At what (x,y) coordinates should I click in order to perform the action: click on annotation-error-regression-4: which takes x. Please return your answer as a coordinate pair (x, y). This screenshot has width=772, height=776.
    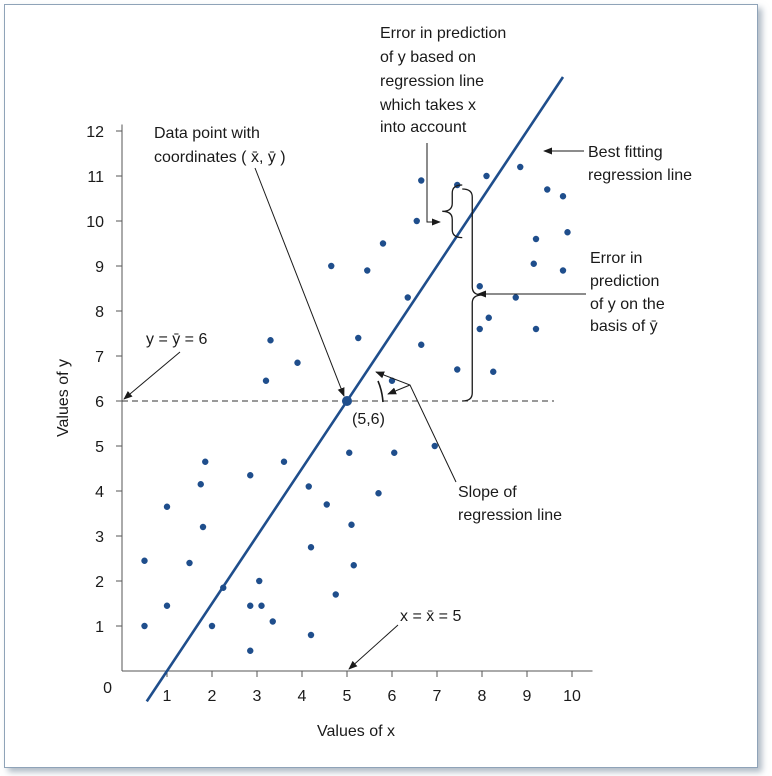
    Looking at the image, I should click on (427, 105).